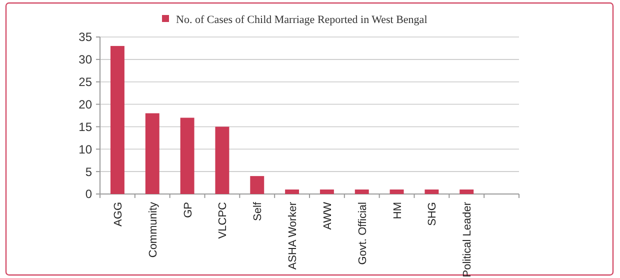 This screenshot has width=620, height=278. Describe the element at coordinates (223, 220) in the screenshot. I see `x-tick-label: VLCPC` at that location.